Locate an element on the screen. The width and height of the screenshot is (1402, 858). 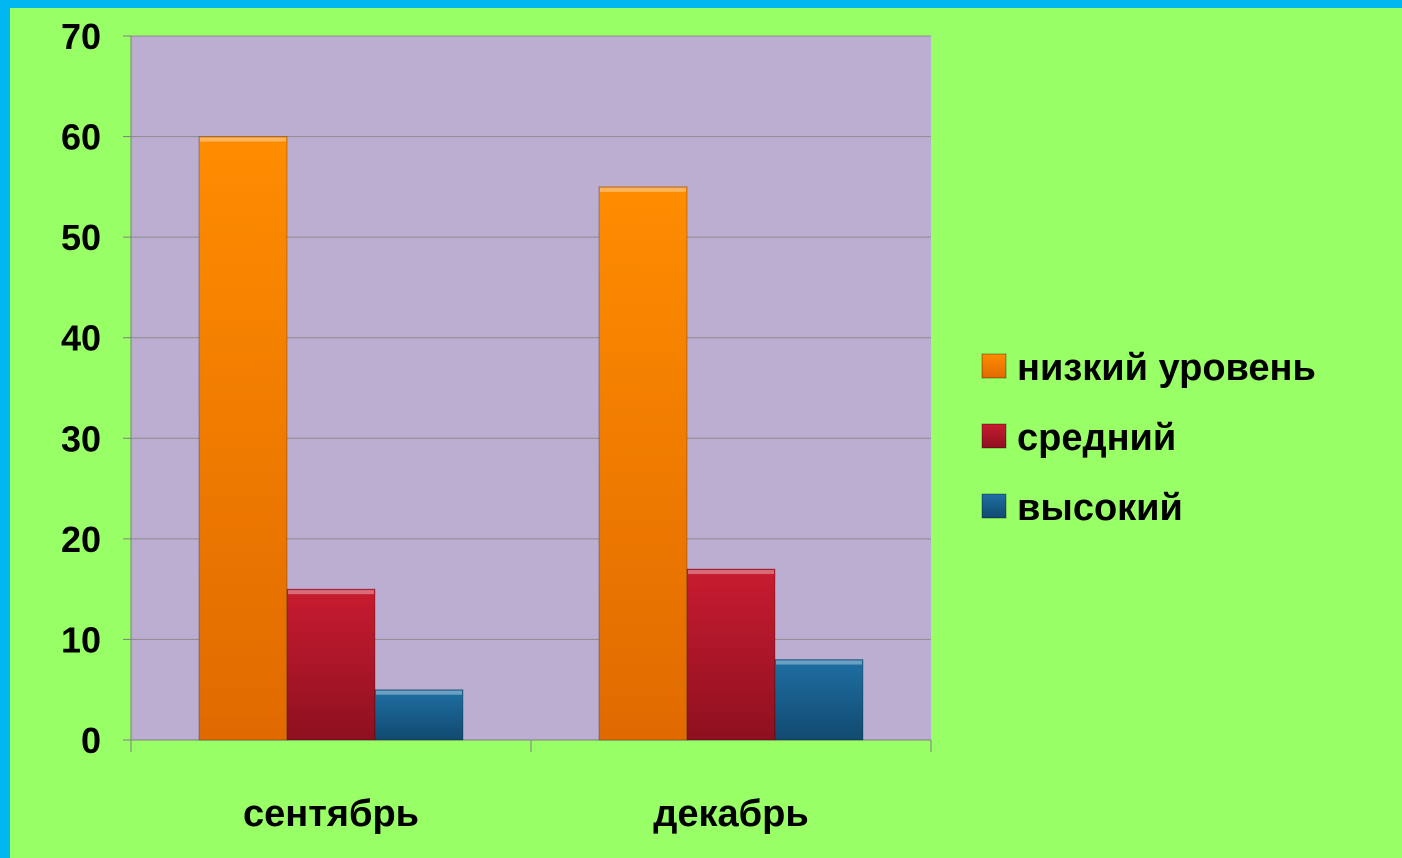
legend-label: средний is located at coordinates (1096, 438).